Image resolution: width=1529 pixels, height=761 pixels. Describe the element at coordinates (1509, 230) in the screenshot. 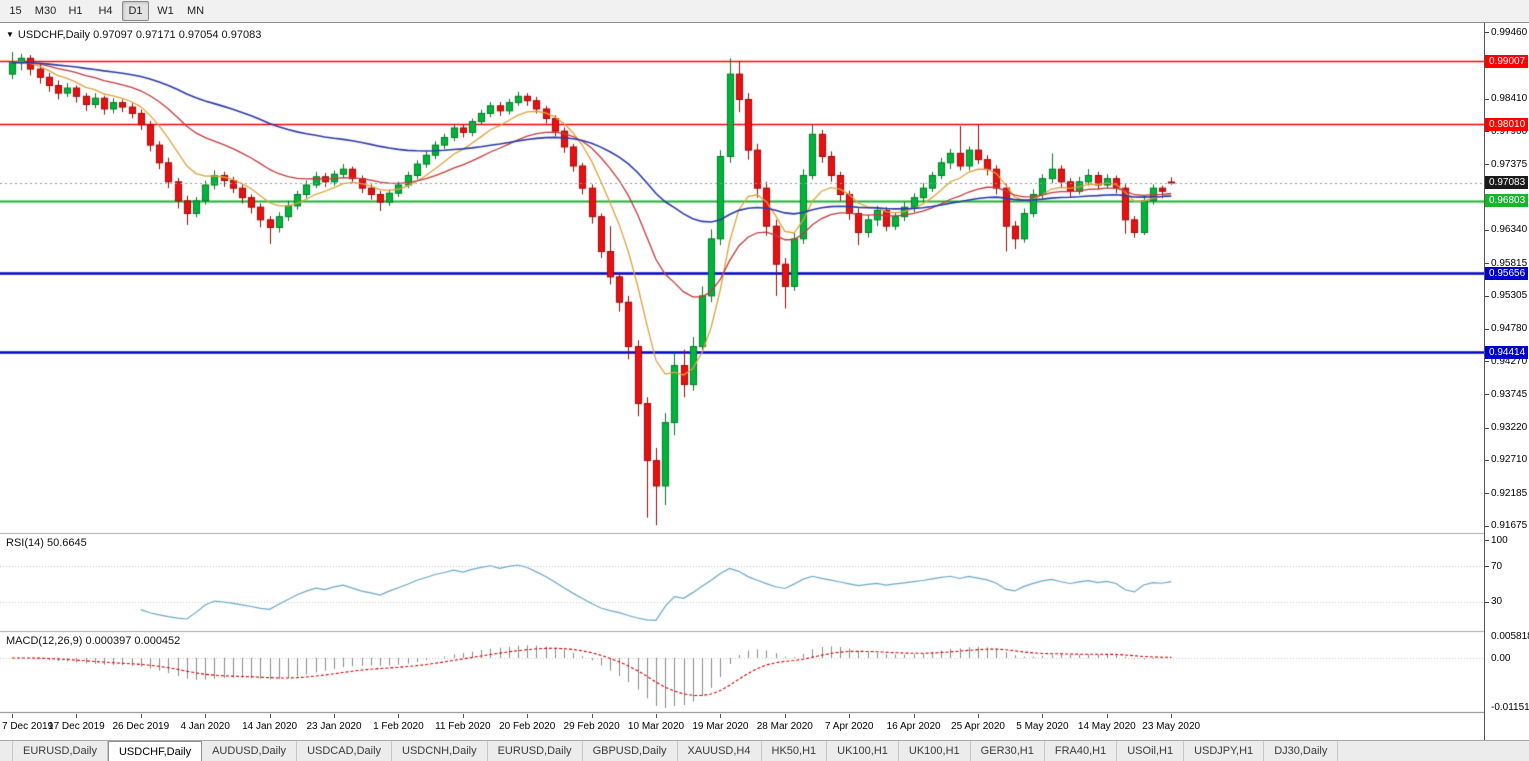

I see `axis-tick-label: 0.96340` at that location.